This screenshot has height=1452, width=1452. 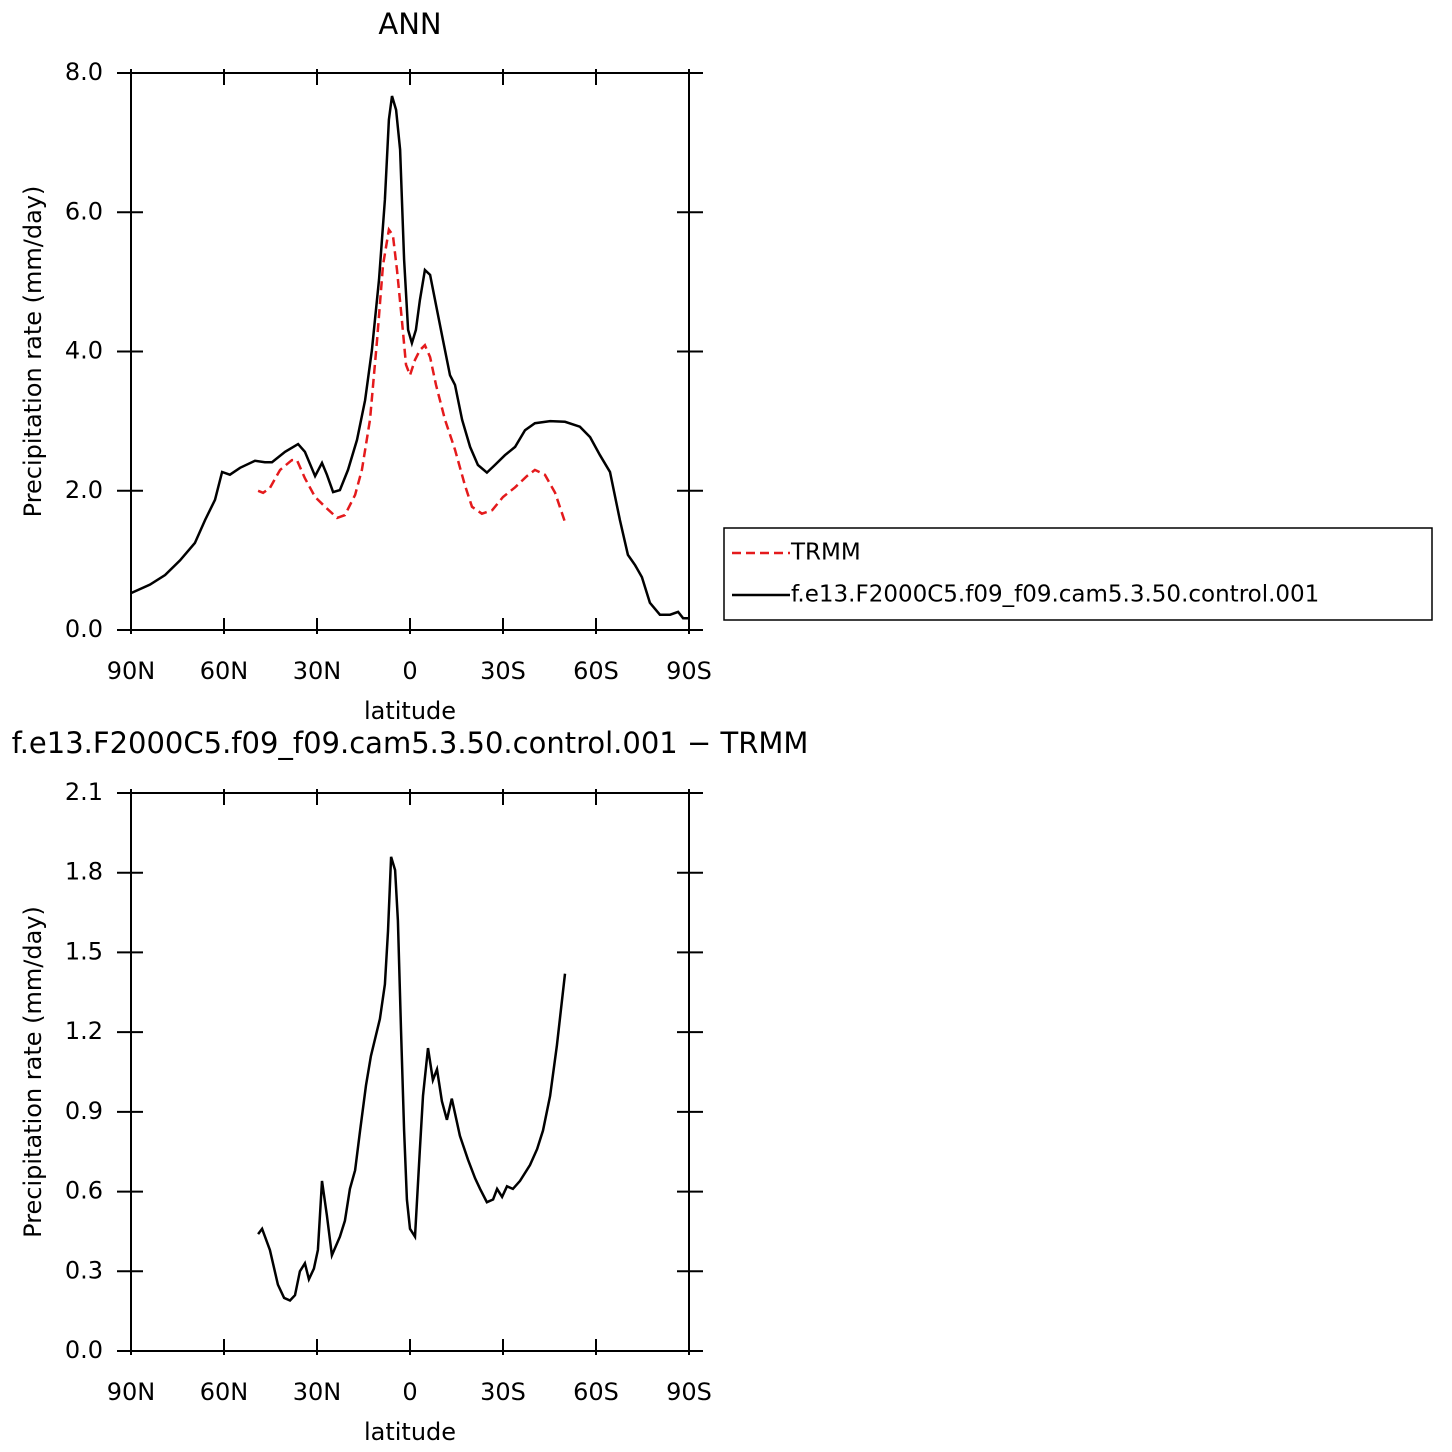 What do you see at coordinates (84, 72) in the screenshot?
I see `y-tick-label: 8.0` at bounding box center [84, 72].